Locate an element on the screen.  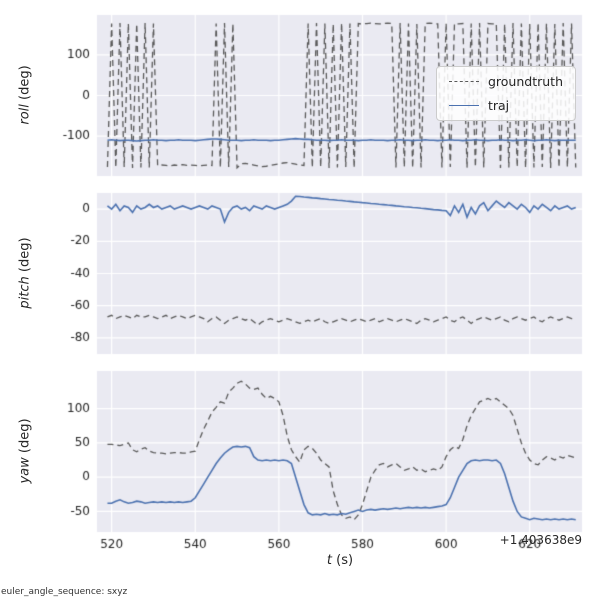
ylabel-roll-unit: (deg) is located at coordinates (25, 85).